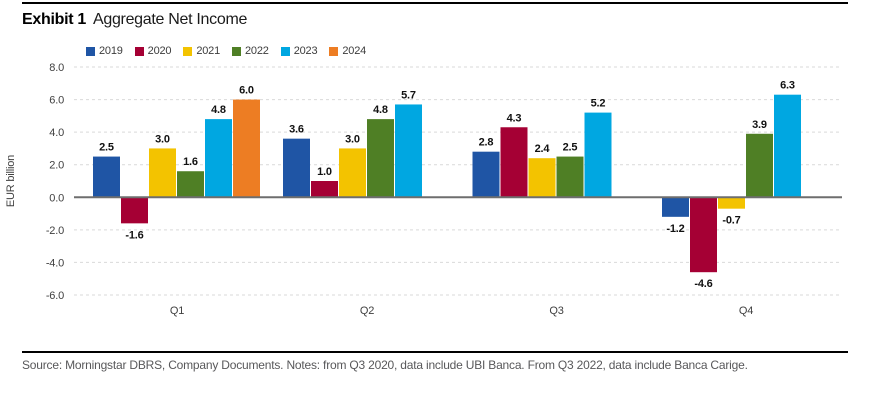  Describe the element at coordinates (408, 151) in the screenshot. I see `bar-2023-Q2` at that location.